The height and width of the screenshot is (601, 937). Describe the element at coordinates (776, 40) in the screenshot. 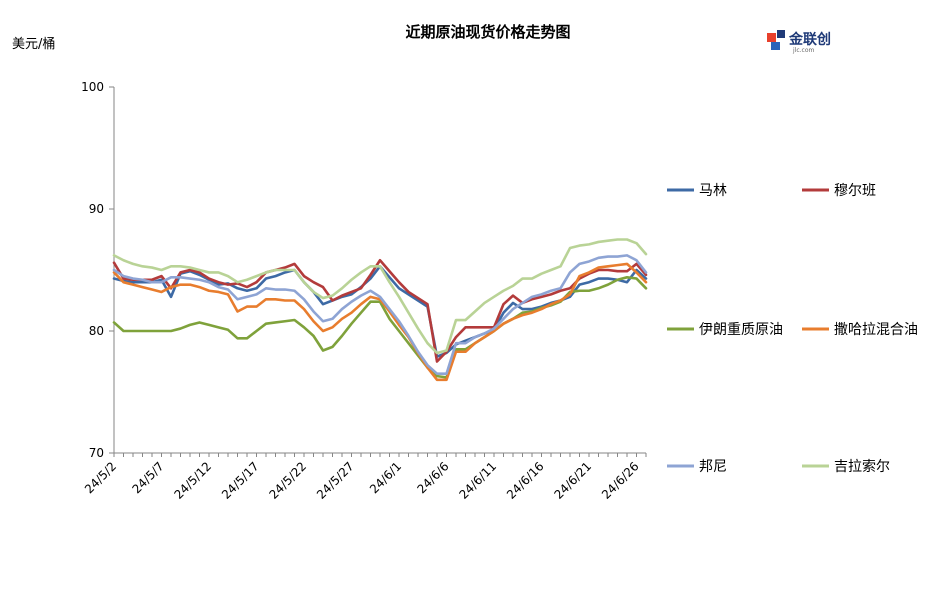

I see `logo-mark-icon` at that location.